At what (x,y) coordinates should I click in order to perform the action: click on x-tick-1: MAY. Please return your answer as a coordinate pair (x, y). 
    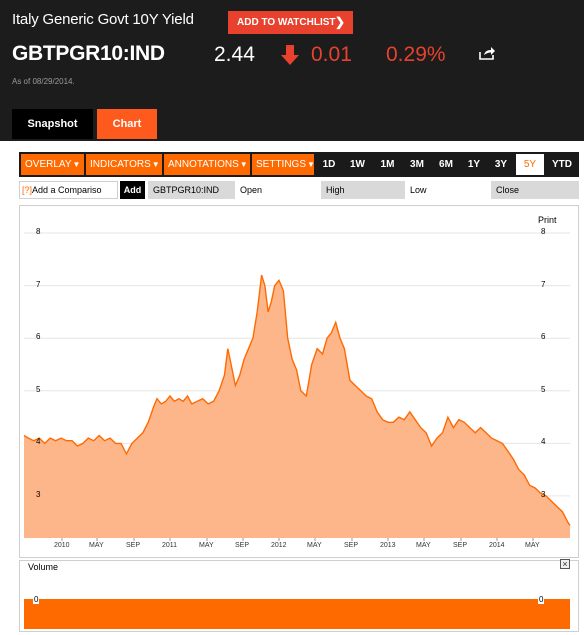
    Looking at the image, I should click on (96, 545).